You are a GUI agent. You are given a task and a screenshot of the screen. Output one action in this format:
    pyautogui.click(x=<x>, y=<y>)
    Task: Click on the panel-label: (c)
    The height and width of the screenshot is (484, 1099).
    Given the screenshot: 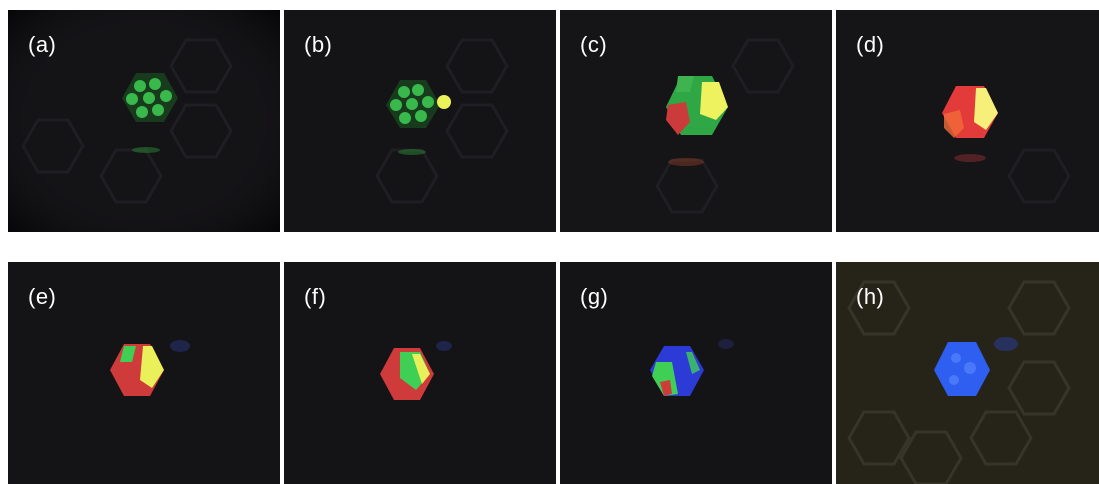 What is the action you would take?
    pyautogui.click(x=594, y=44)
    